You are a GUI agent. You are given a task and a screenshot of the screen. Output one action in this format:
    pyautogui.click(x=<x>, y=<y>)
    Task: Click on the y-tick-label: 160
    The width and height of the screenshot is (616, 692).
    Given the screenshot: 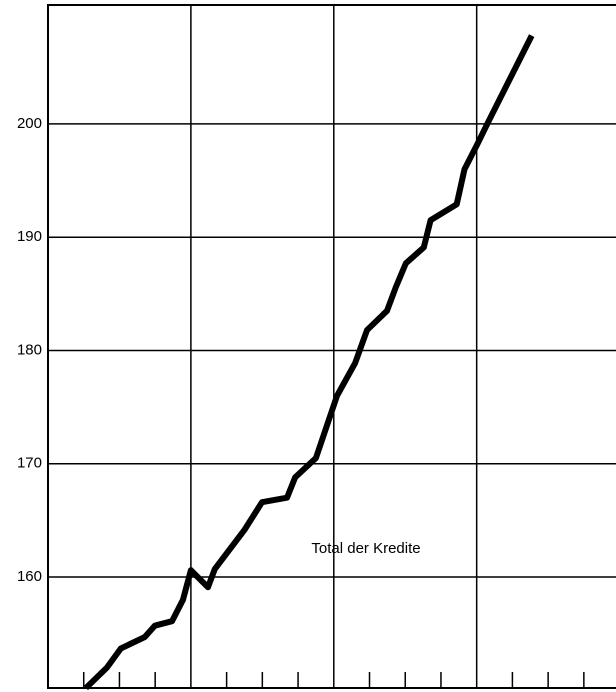 What is the action you would take?
    pyautogui.click(x=29, y=576)
    